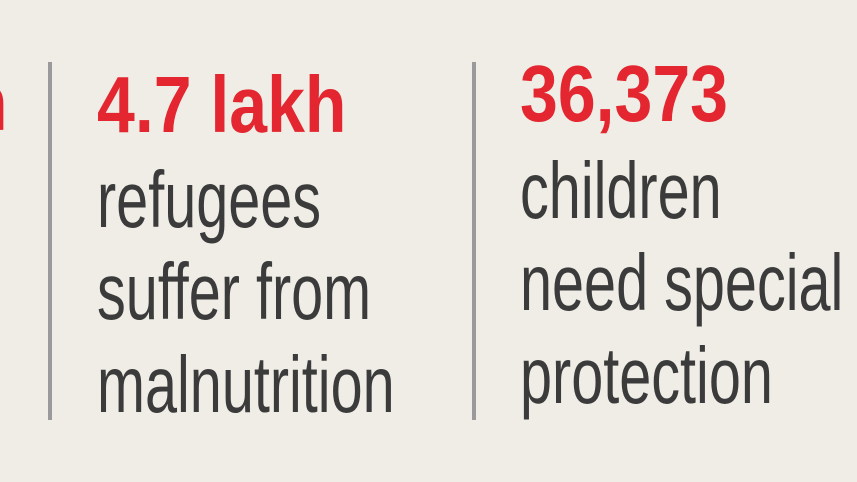 This screenshot has height=482, width=857. What do you see at coordinates (624, 93) in the screenshot?
I see `stat-figure: 36,373` at bounding box center [624, 93].